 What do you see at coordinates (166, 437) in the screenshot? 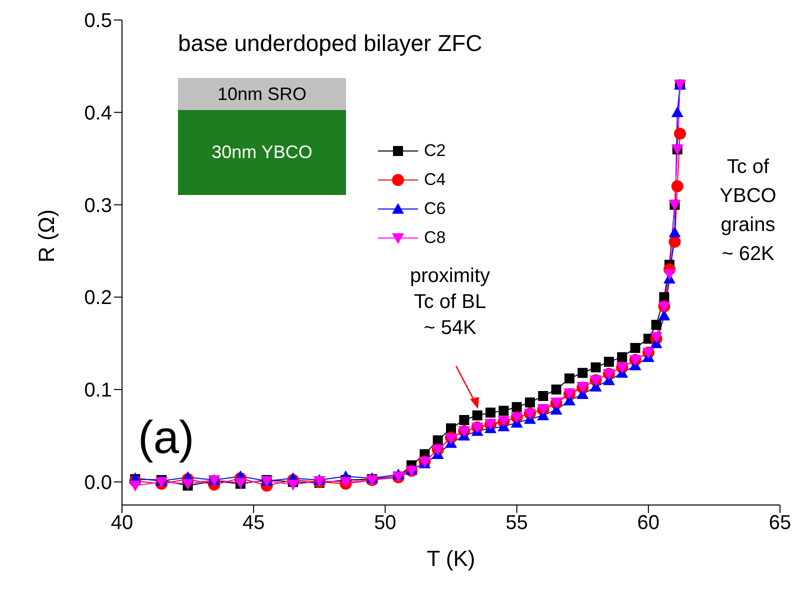
I see `annotation: (a)` at bounding box center [166, 437].